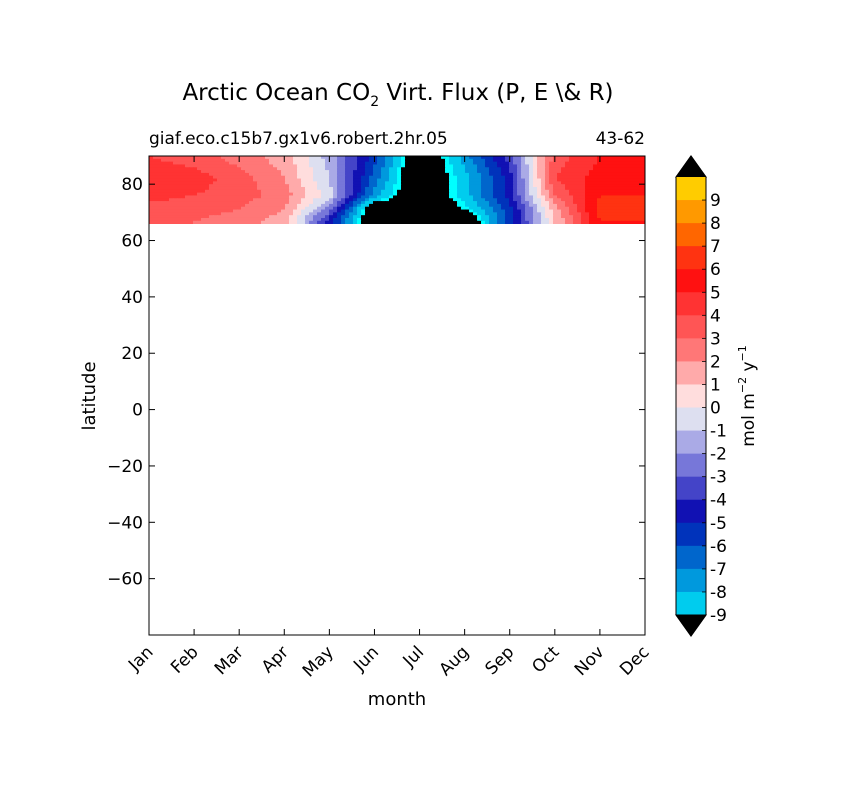 This screenshot has width=841, height=788. Describe the element at coordinates (413, 656) in the screenshot. I see `x-tick-label: Jul` at that location.